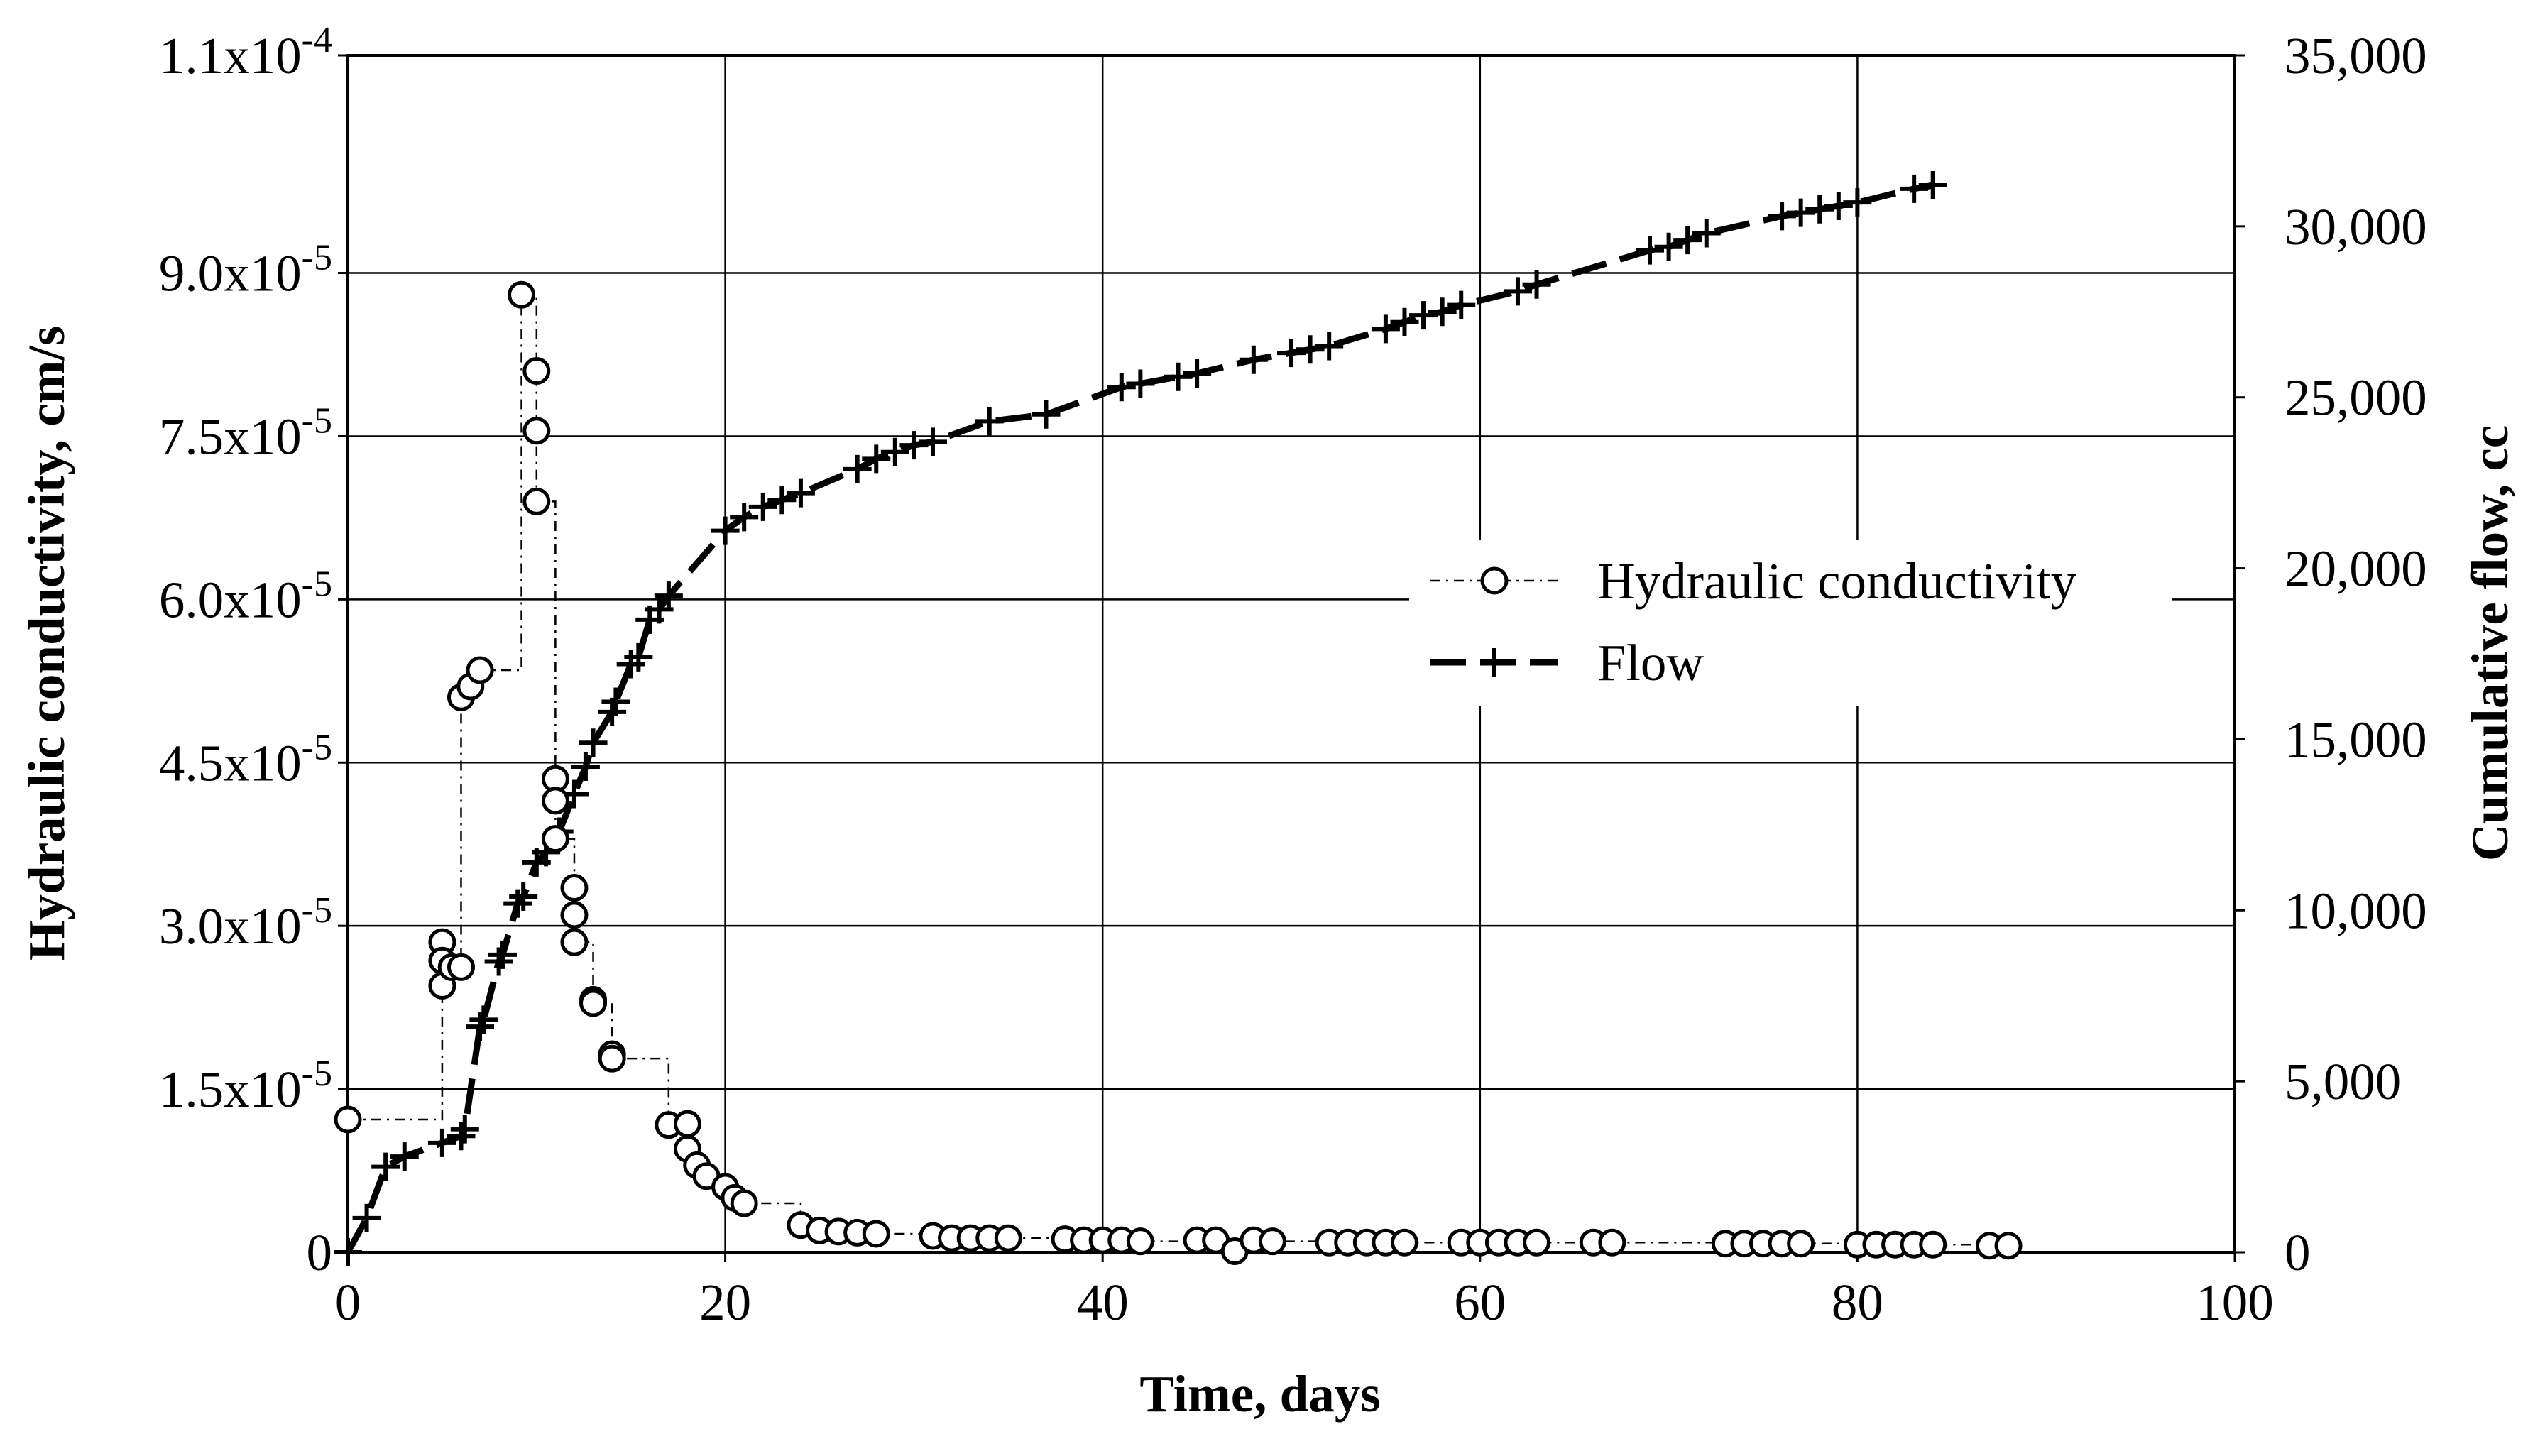 The image size is (2528, 1456). I want to click on y-right-tick-label: 35,000, so click(2355, 56).